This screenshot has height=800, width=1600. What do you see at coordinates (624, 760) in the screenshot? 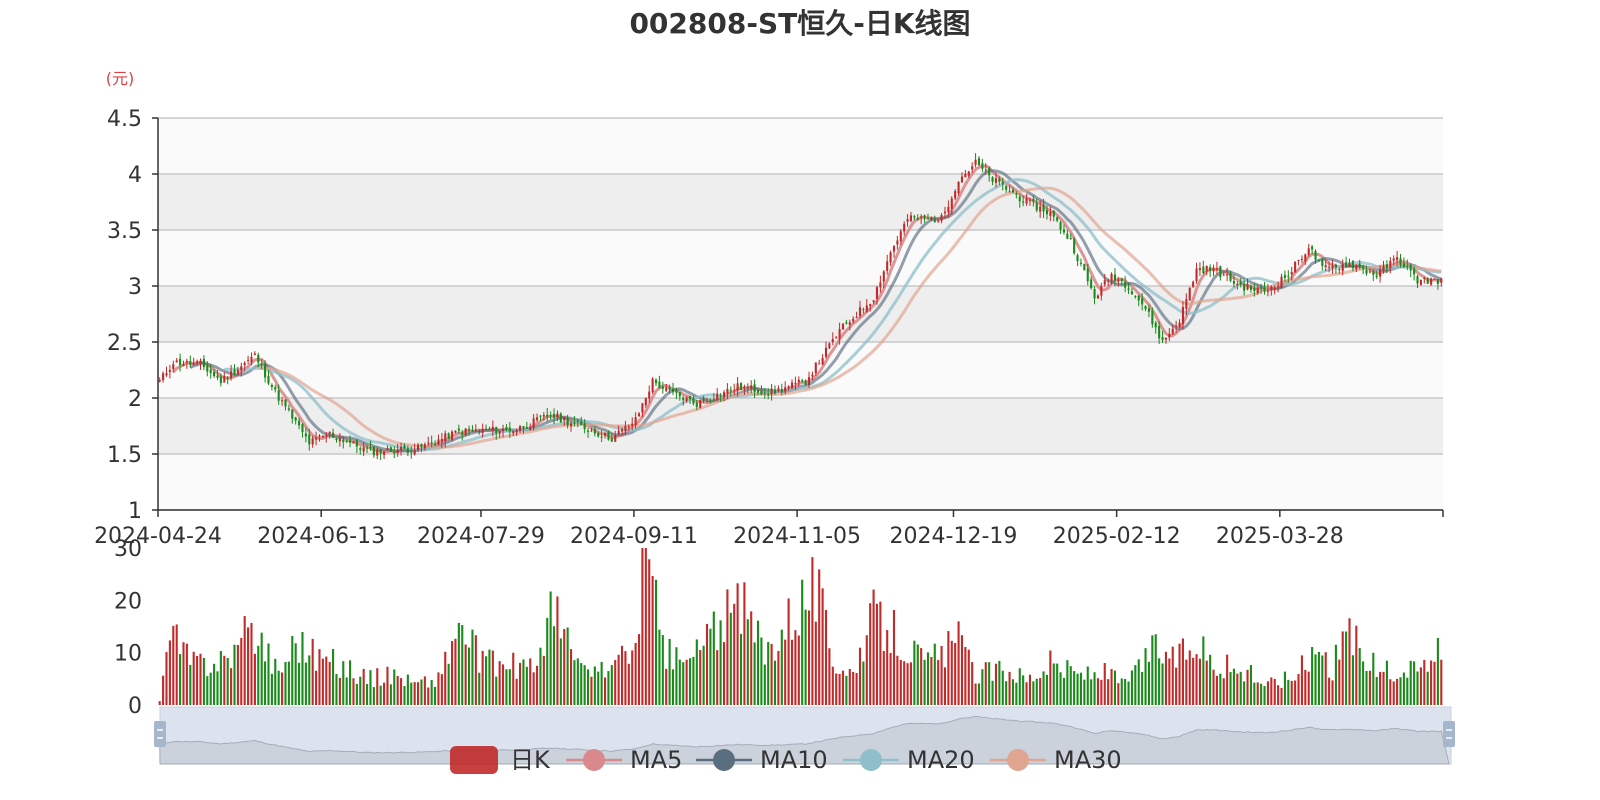
I see `legend-item-ma5: MA5` at bounding box center [624, 760].